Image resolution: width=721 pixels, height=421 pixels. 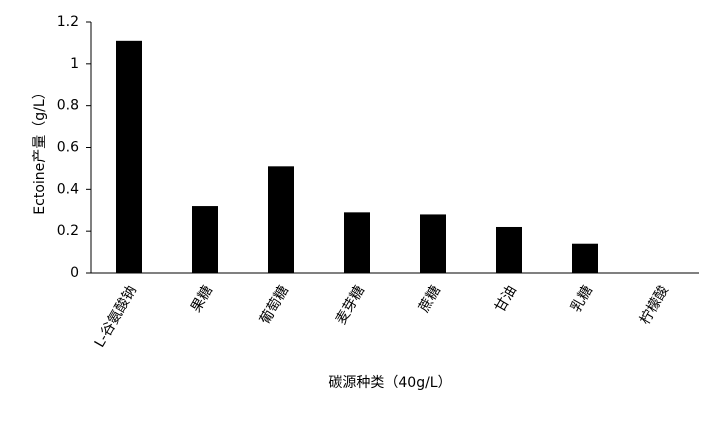 I want to click on x-tick-label: L-谷氨酸钠, so click(x=116, y=316).